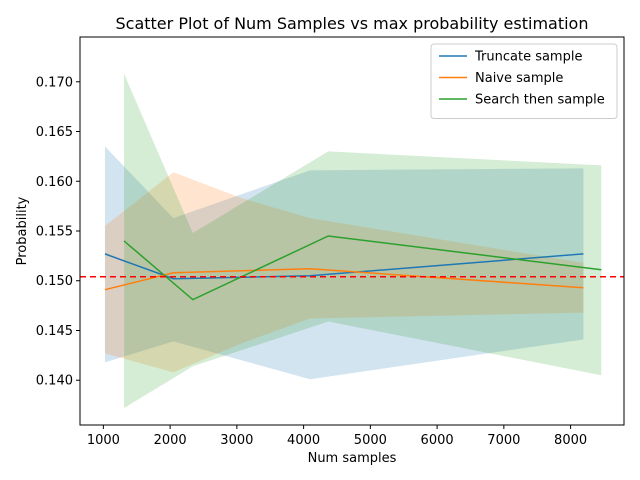  What do you see at coordinates (303, 440) in the screenshot?
I see `x-tick-label: 4000` at bounding box center [303, 440].